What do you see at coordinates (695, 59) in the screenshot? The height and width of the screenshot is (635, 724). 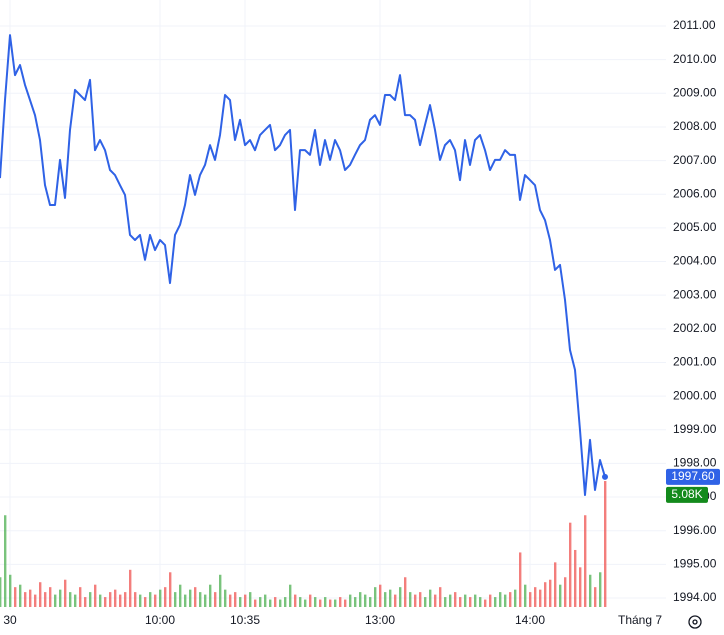 I see `y-tick-label: 2010.00` at bounding box center [695, 59].